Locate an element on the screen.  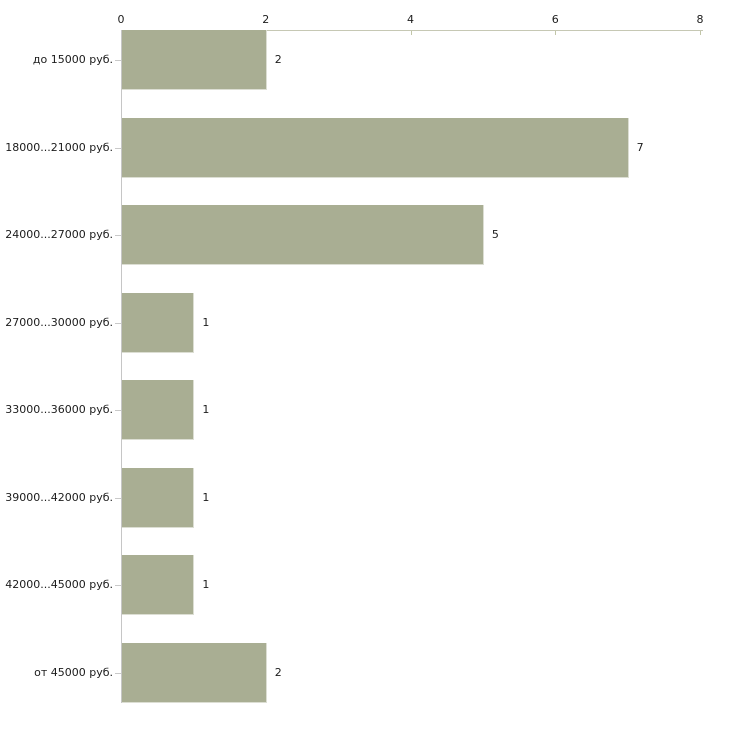
category-label: 27000...30000 руб. is located at coordinates (59, 322).